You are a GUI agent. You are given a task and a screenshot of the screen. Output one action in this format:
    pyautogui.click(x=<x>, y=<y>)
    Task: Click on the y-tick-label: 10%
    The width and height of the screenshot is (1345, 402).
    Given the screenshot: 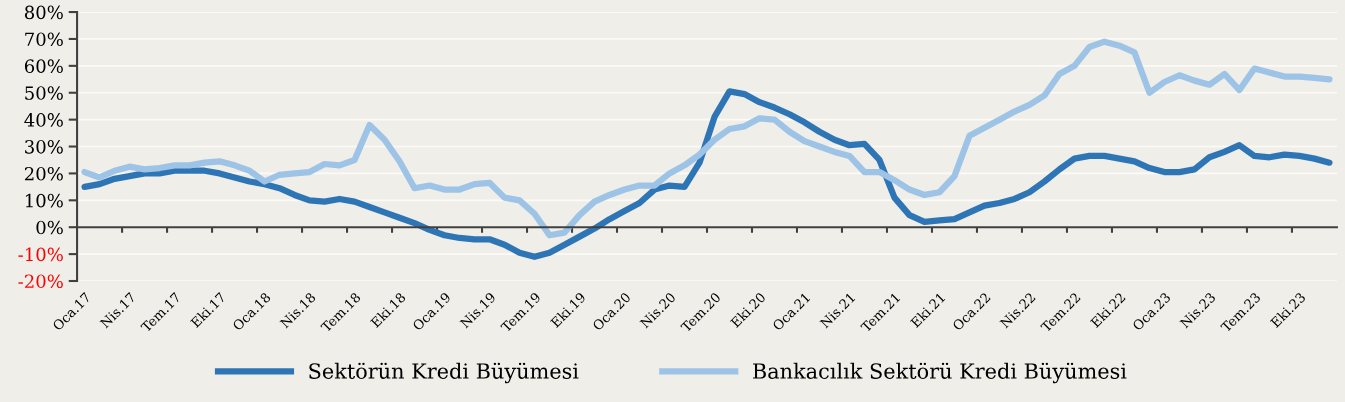 What is the action you would take?
    pyautogui.click(x=44, y=200)
    